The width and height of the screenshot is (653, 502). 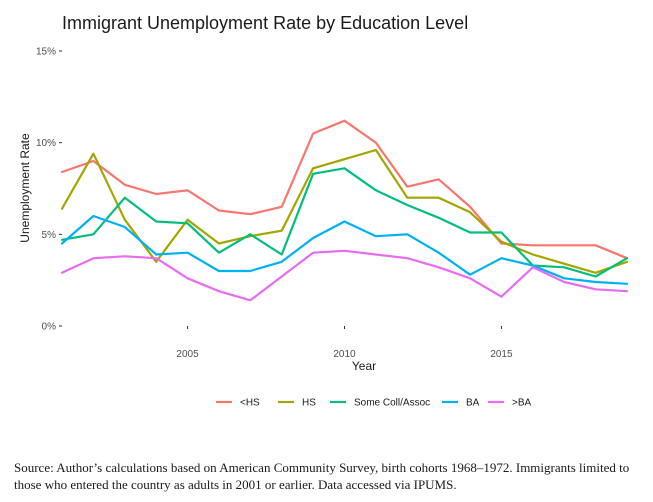 I want to click on y-tick-label: 10%, so click(x=46, y=143).